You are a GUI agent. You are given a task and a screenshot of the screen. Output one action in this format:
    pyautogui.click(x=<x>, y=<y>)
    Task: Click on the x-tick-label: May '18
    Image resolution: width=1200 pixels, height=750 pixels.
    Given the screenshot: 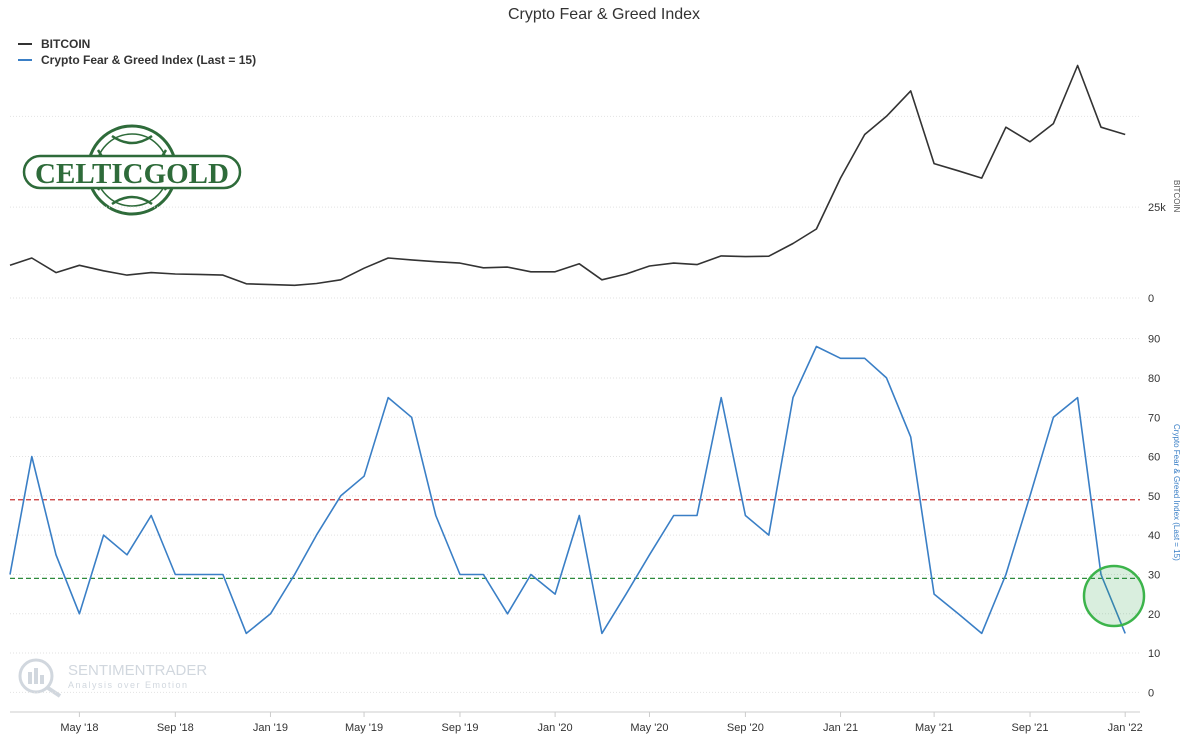 What is the action you would take?
    pyautogui.click(x=79, y=728)
    